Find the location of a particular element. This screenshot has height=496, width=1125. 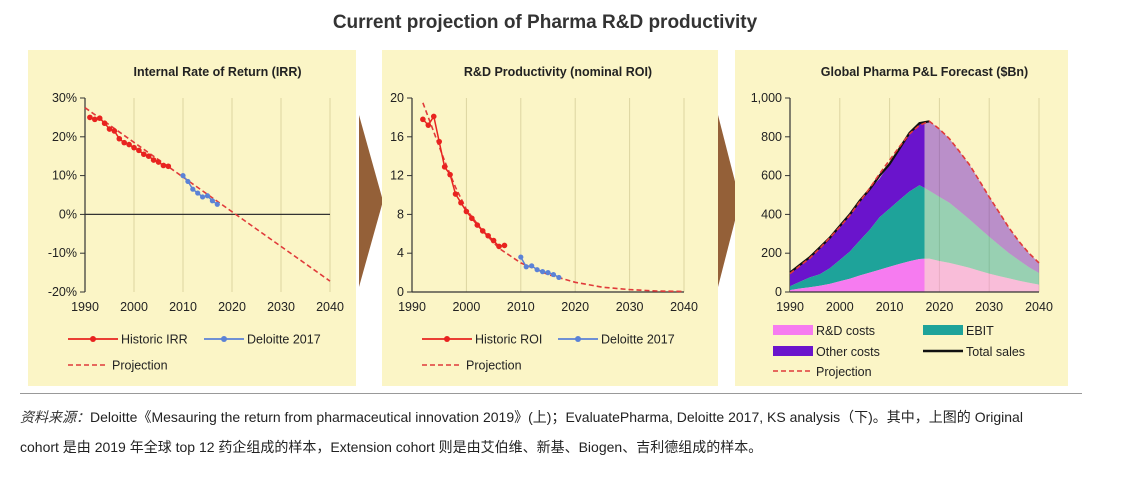

legend-ebit-swatch is located at coordinates (943, 330).